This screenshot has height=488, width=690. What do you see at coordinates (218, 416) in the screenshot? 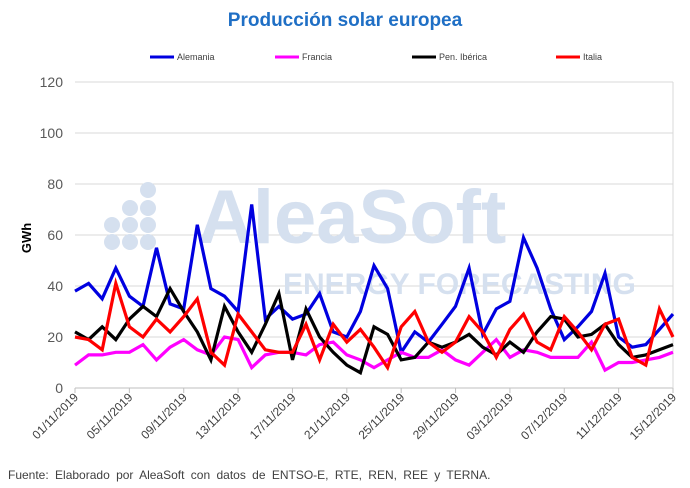
I see `x-tick-label: 13/11/2019` at bounding box center [218, 416].